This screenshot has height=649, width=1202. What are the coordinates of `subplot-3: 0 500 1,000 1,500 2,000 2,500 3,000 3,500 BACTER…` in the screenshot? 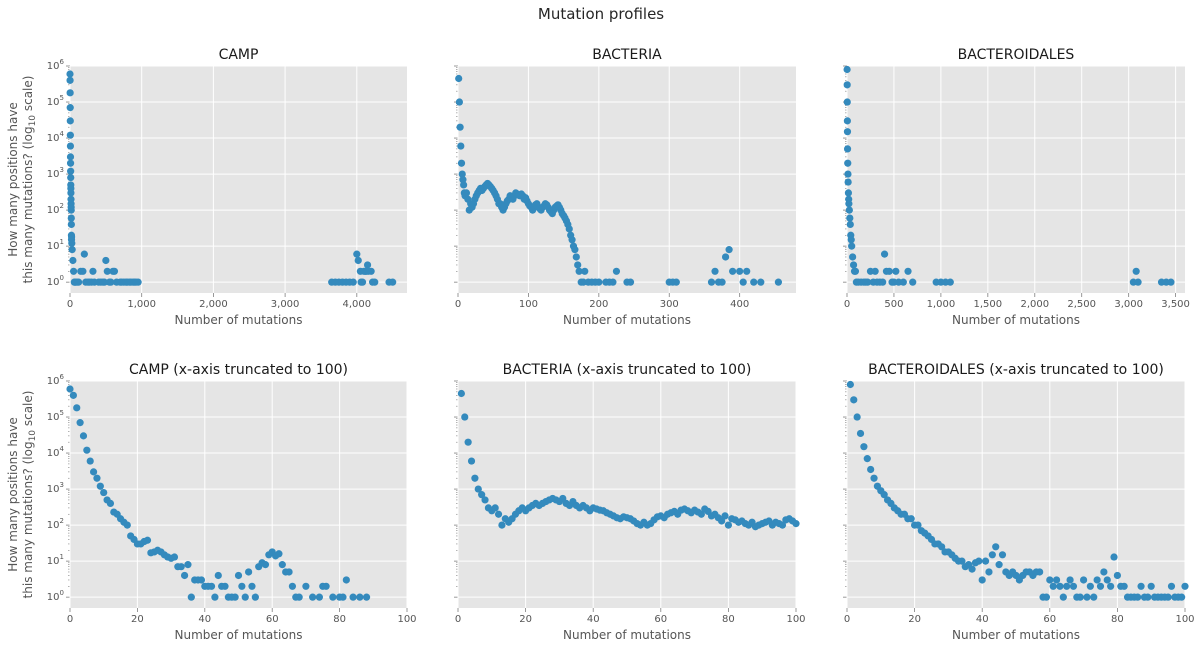 It's located at (1016, 187).